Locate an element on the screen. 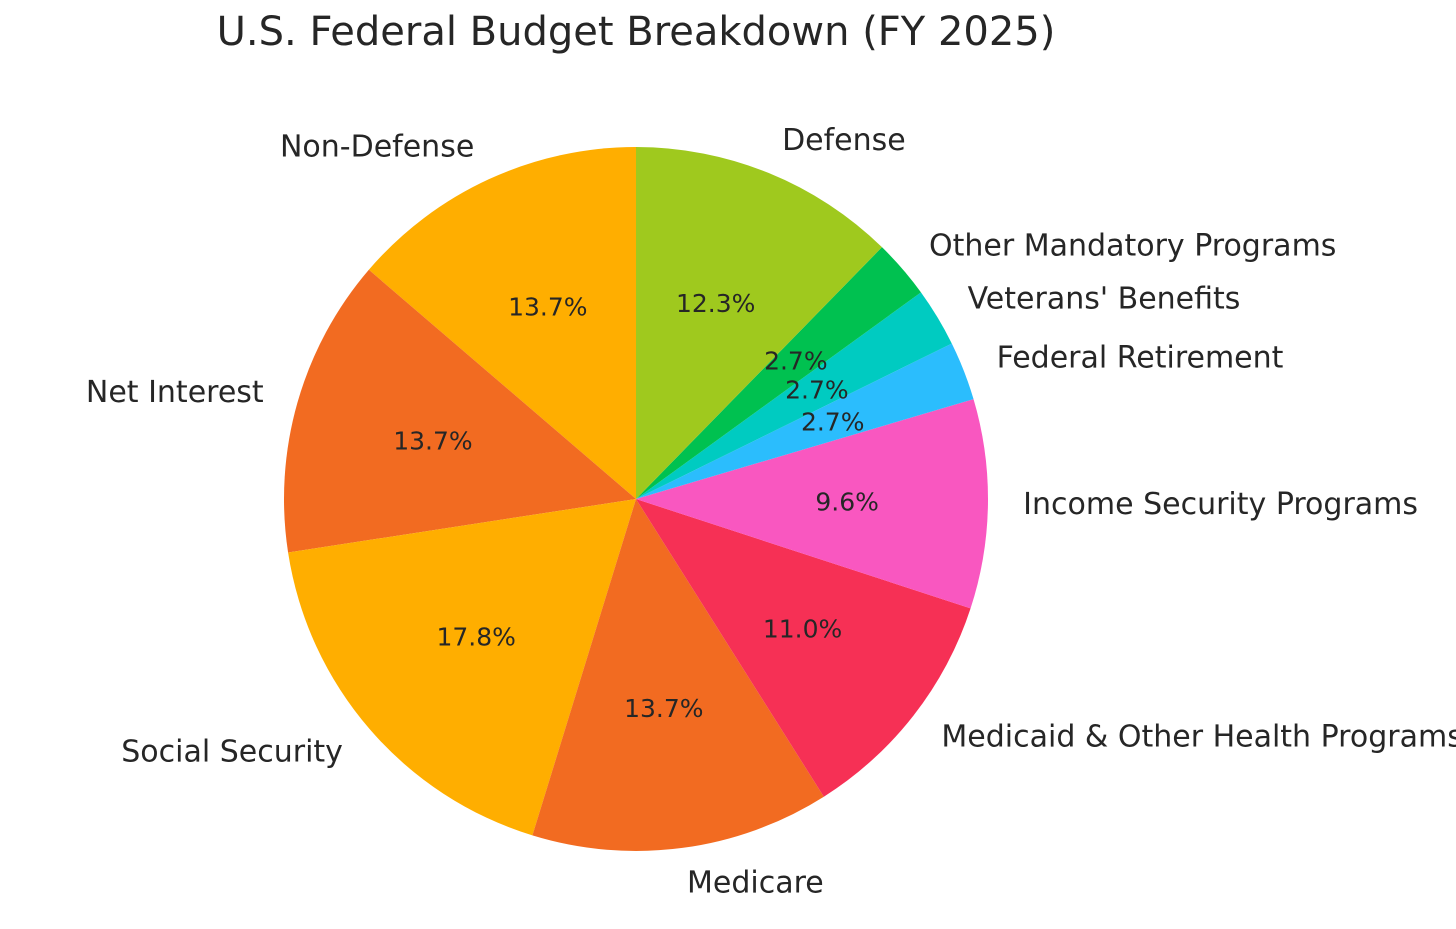  pie-slice-medicare is located at coordinates (678, 675).